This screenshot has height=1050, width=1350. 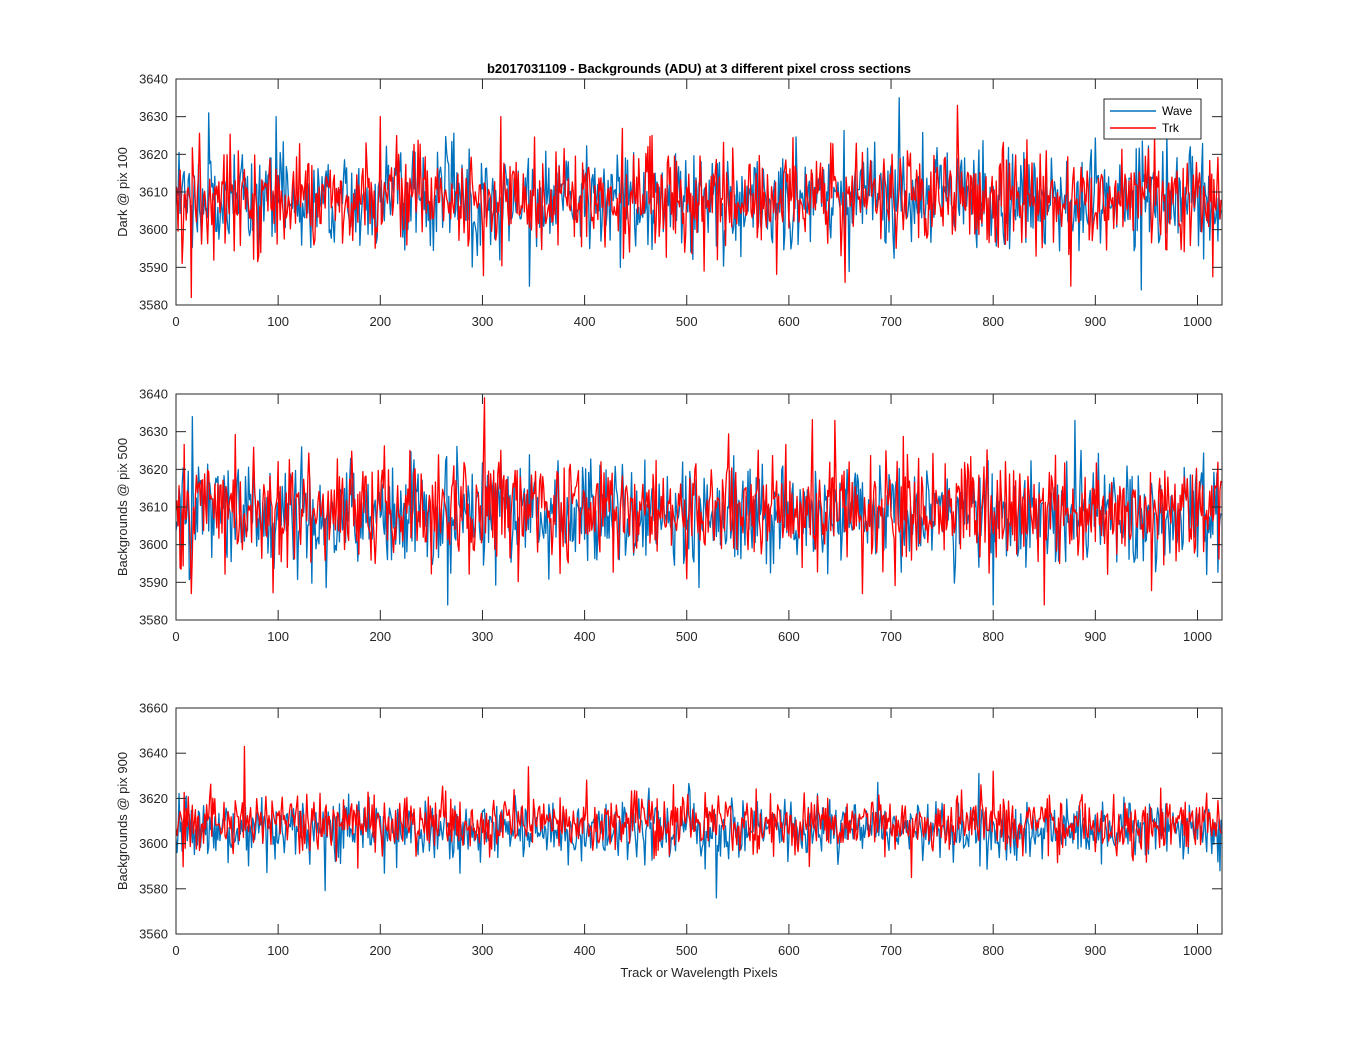 I want to click on legend-label-wave: Wave, so click(x=1177, y=111).